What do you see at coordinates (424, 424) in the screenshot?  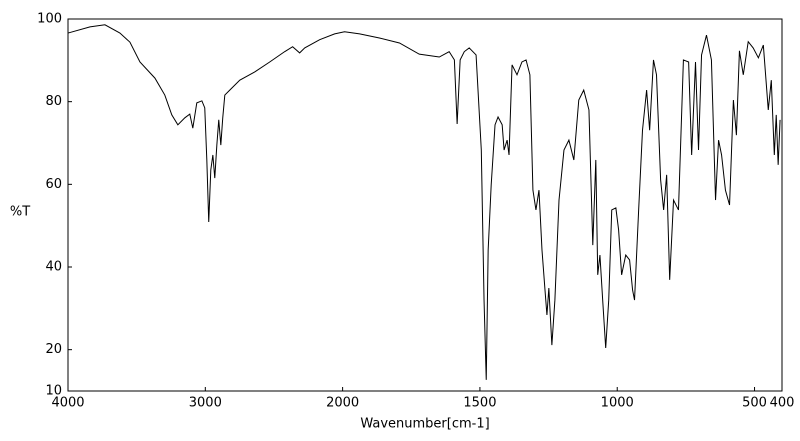 I see `x-axis-label: Wavenumber[cm-1]` at bounding box center [424, 424].